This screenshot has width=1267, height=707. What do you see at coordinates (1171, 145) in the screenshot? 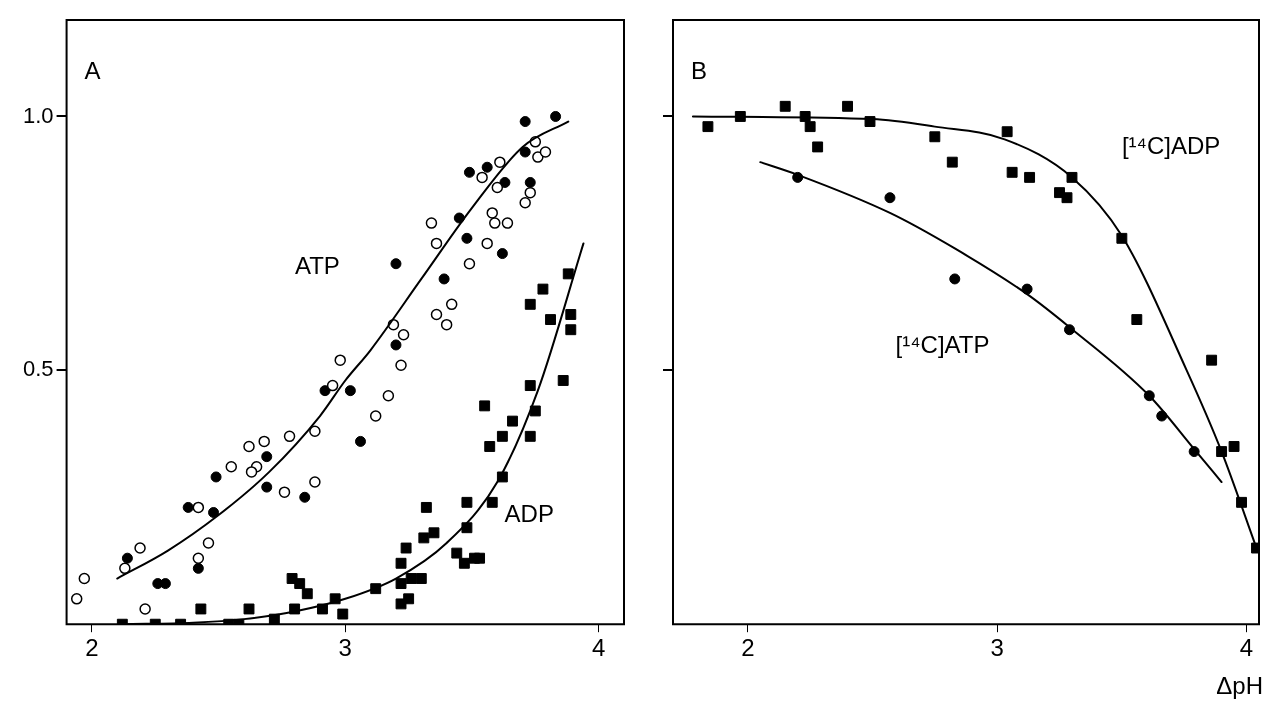
I see `annotation: [¹⁴C]ADP` at bounding box center [1171, 145].